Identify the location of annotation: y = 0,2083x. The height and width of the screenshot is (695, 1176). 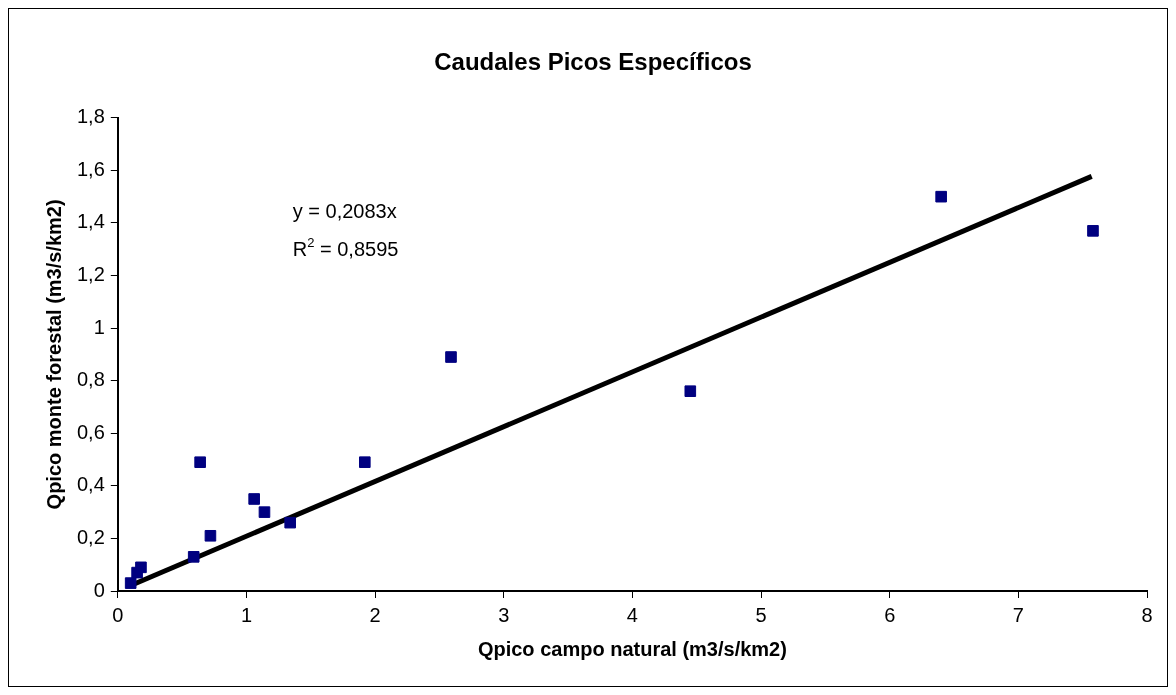
(344, 210).